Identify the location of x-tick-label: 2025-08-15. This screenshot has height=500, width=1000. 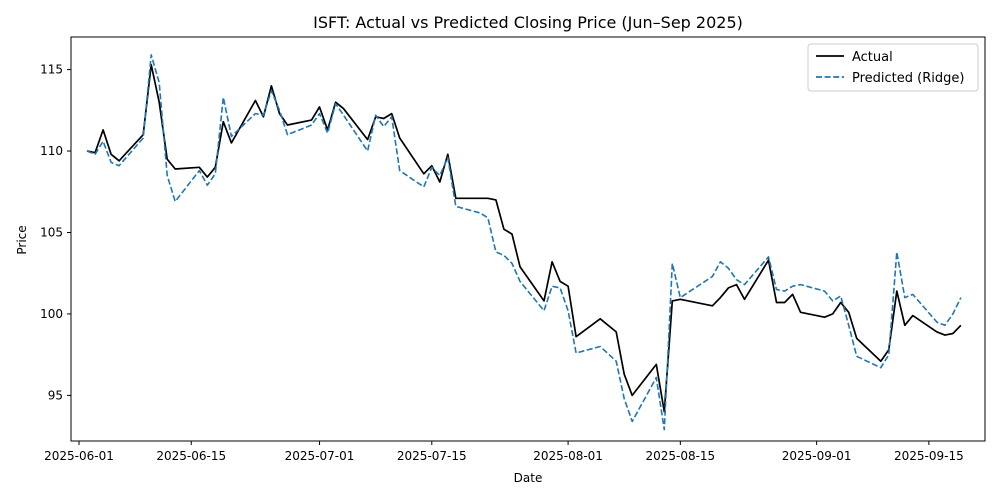
(680, 456).